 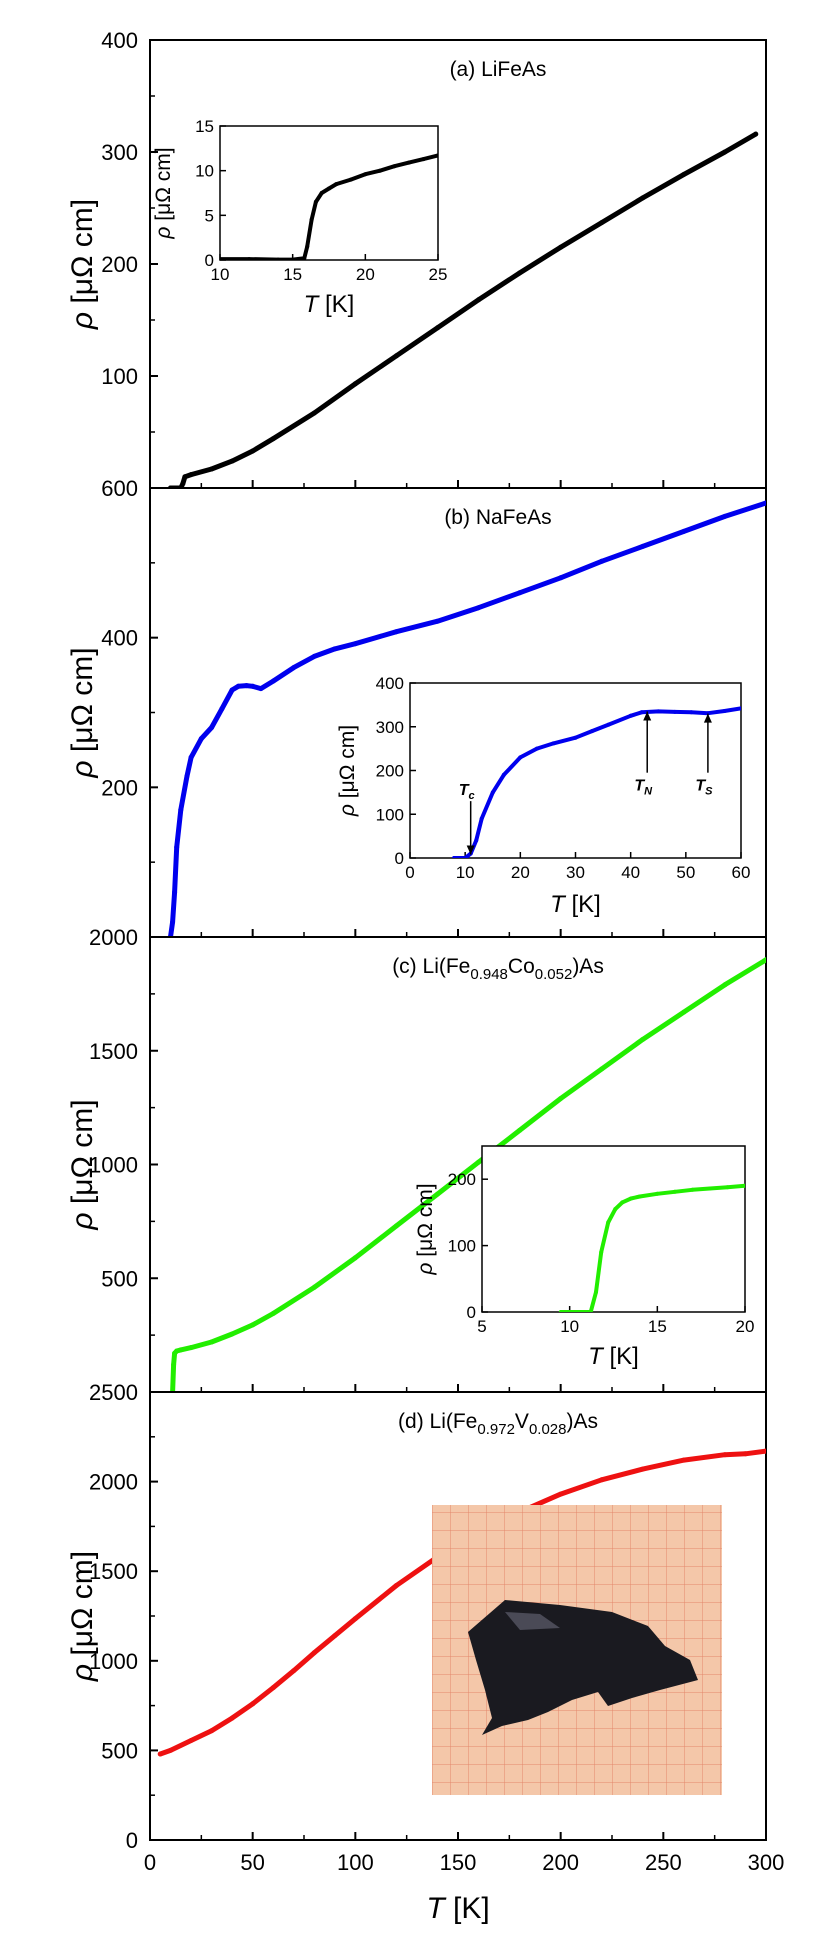 I want to click on inset-y-tick-label: 15, so click(x=204, y=126).